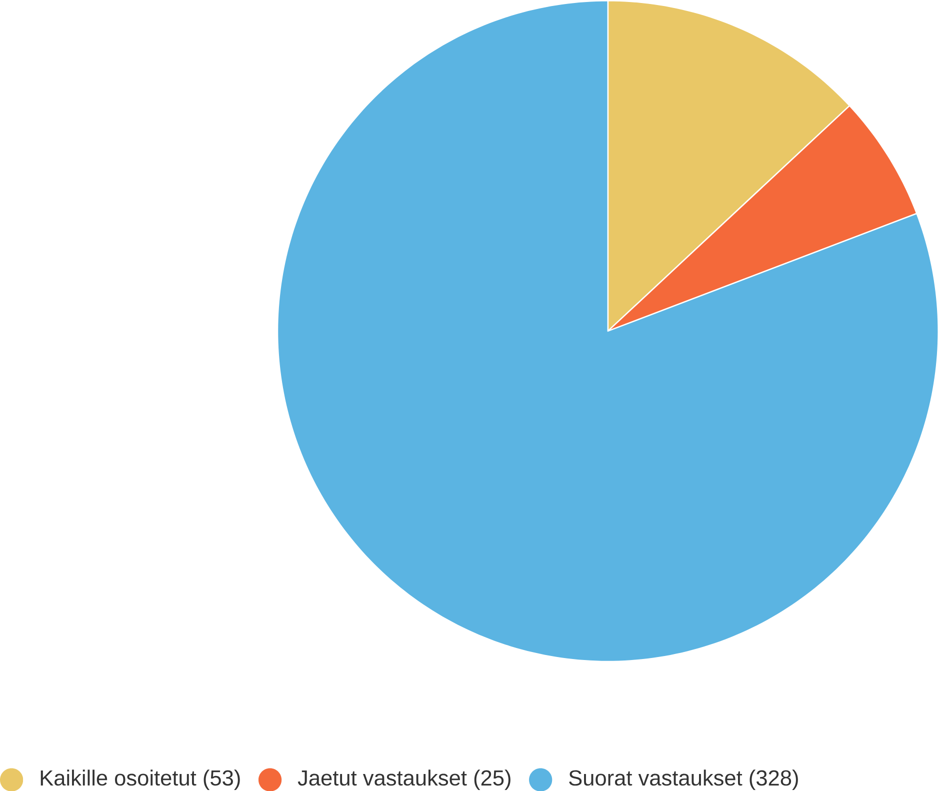 The width and height of the screenshot is (939, 791). Describe the element at coordinates (683, 779) in the screenshot. I see `legend-label: Suorat vastaukset (328)` at that location.